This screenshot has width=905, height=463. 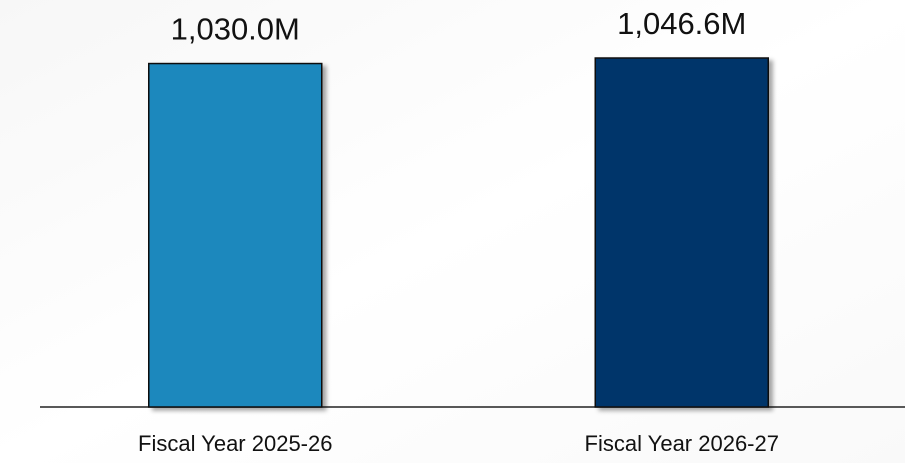 I want to click on value-label: 1,046.6M, so click(x=681, y=23).